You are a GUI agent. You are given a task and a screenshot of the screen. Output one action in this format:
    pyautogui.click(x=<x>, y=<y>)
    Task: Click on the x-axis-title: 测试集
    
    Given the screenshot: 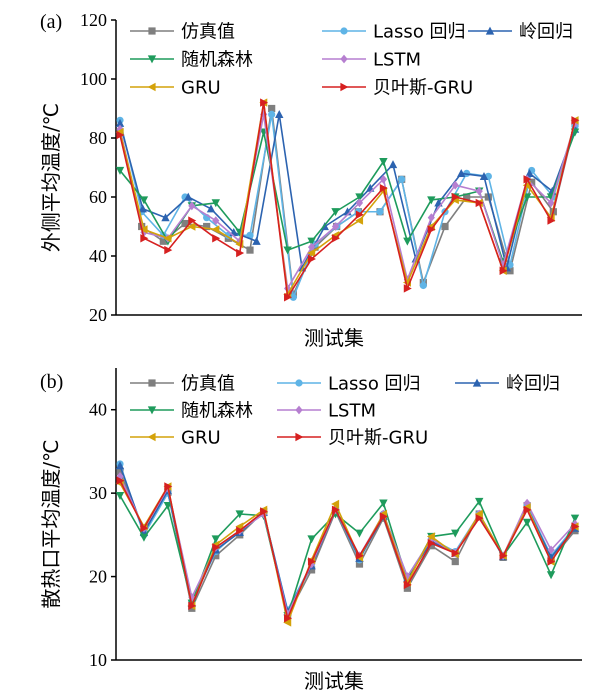 What is the action you would take?
    pyautogui.click(x=334, y=680)
    